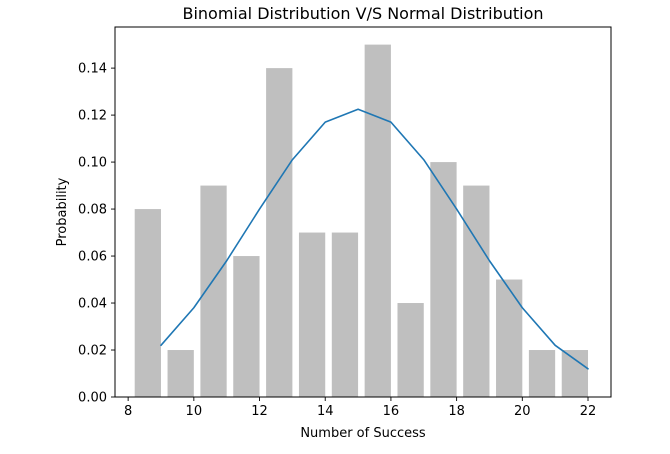  I want to click on y-tick-label: 0.12, so click(92, 116).